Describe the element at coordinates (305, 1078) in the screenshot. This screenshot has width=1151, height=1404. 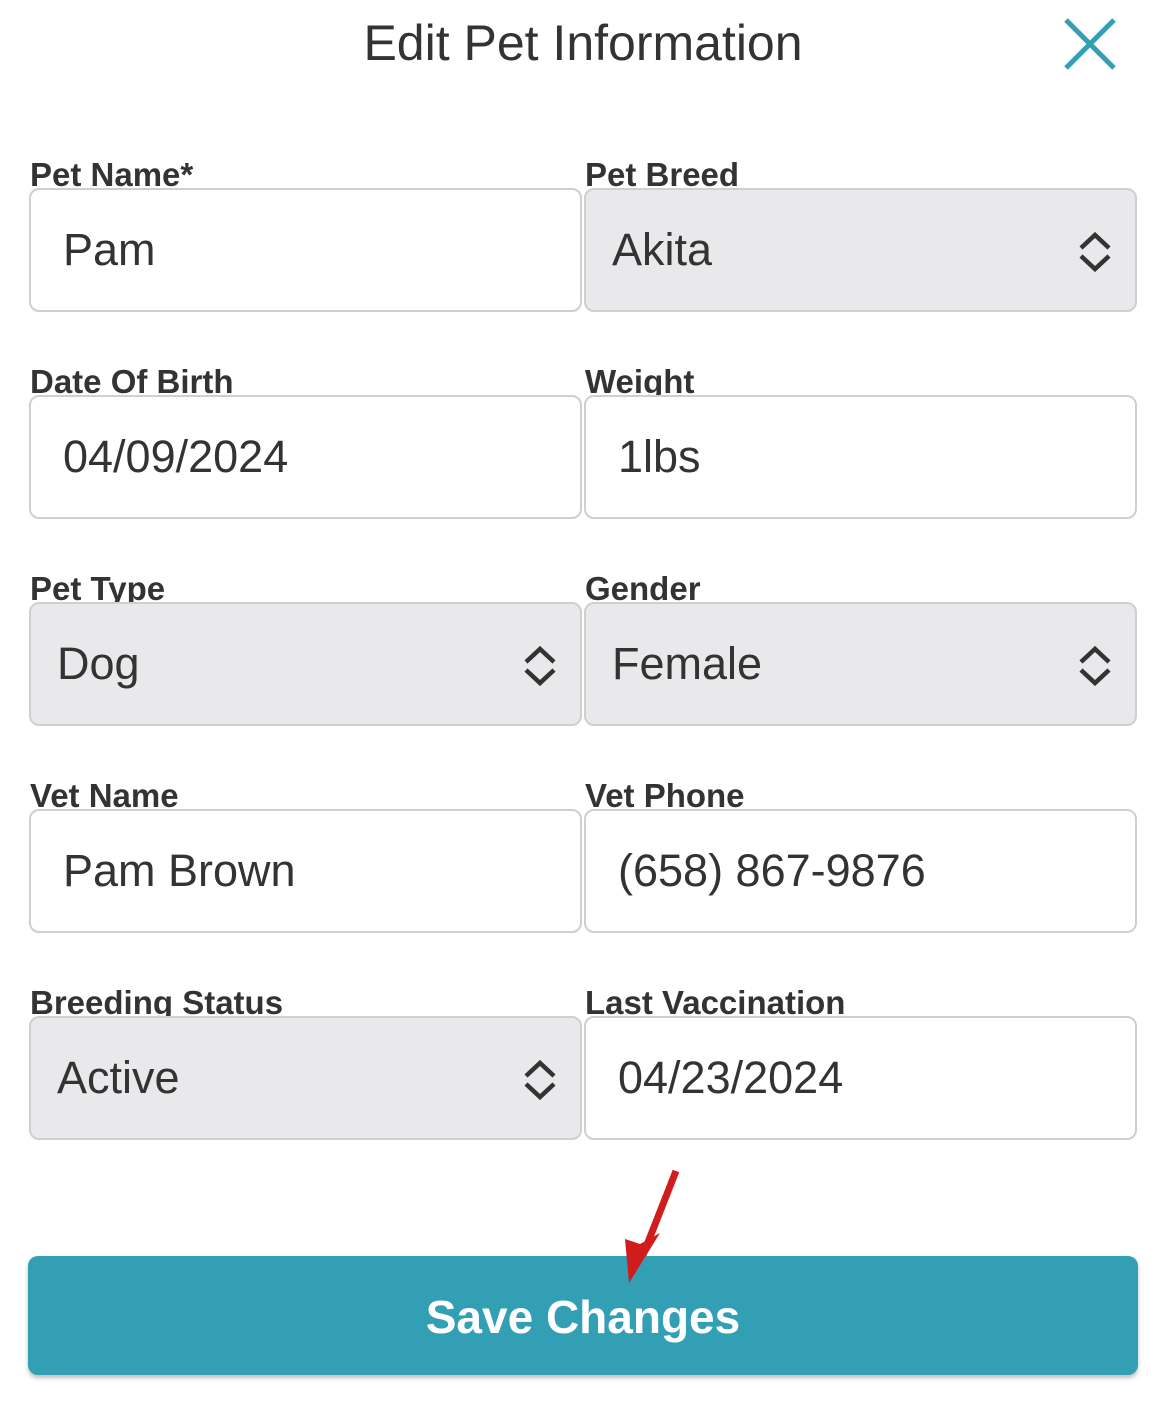
I see `breeding-status-select: Active` at that location.